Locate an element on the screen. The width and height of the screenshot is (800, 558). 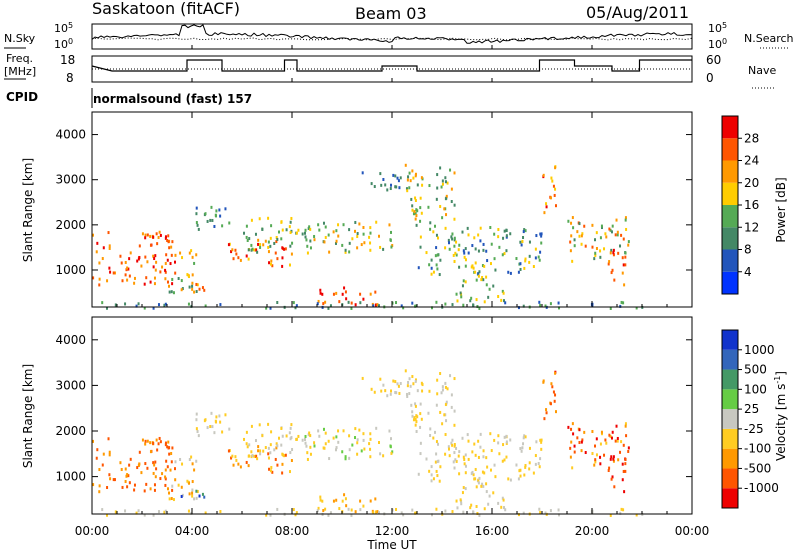
power-ytick-label: 2000 is located at coordinates (70, 225).